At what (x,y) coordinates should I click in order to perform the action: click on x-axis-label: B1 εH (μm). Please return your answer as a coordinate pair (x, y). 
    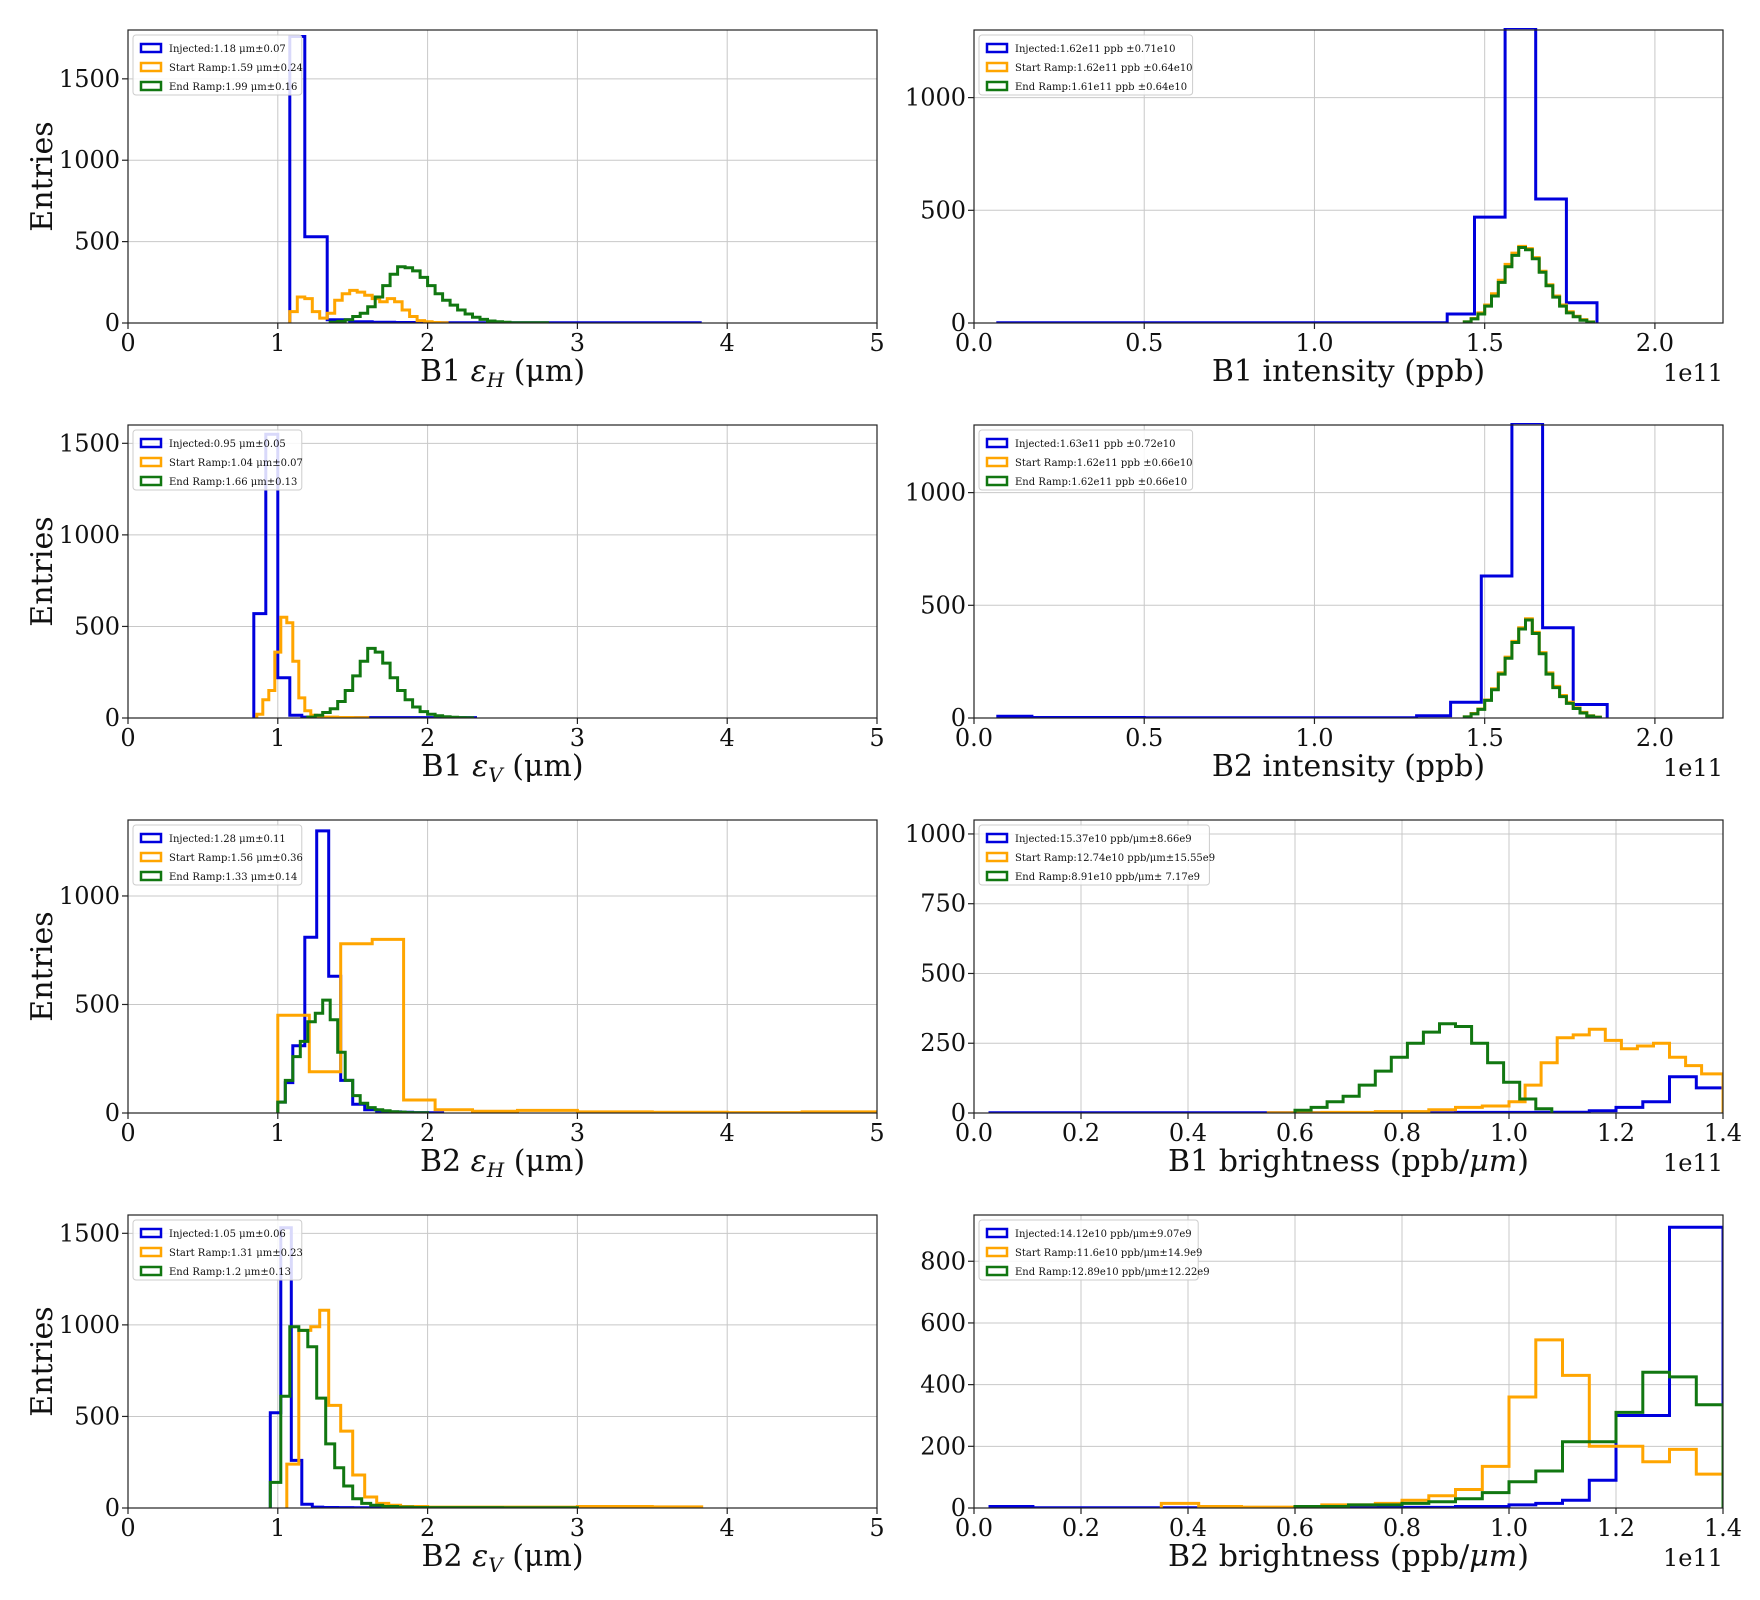
    Looking at the image, I should click on (502, 373).